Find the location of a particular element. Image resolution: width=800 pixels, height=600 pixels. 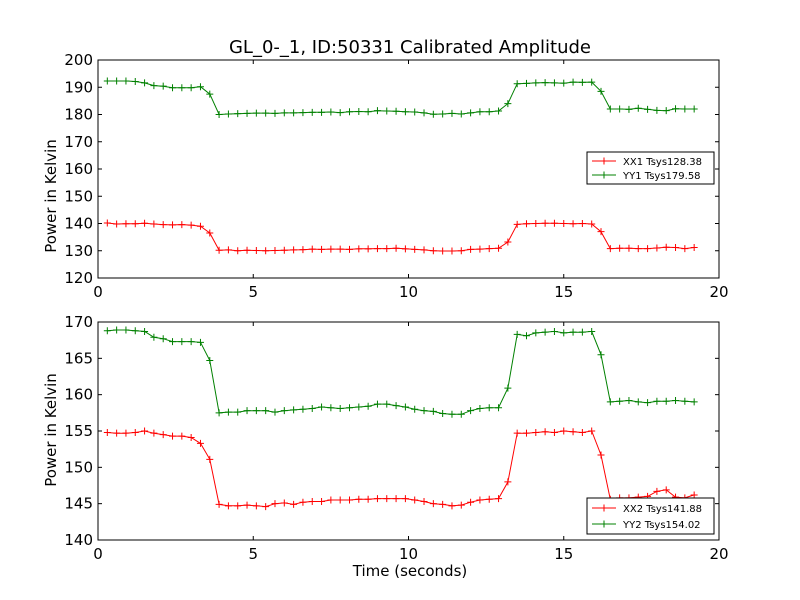

y-tick-label: 200 is located at coordinates (78, 60).